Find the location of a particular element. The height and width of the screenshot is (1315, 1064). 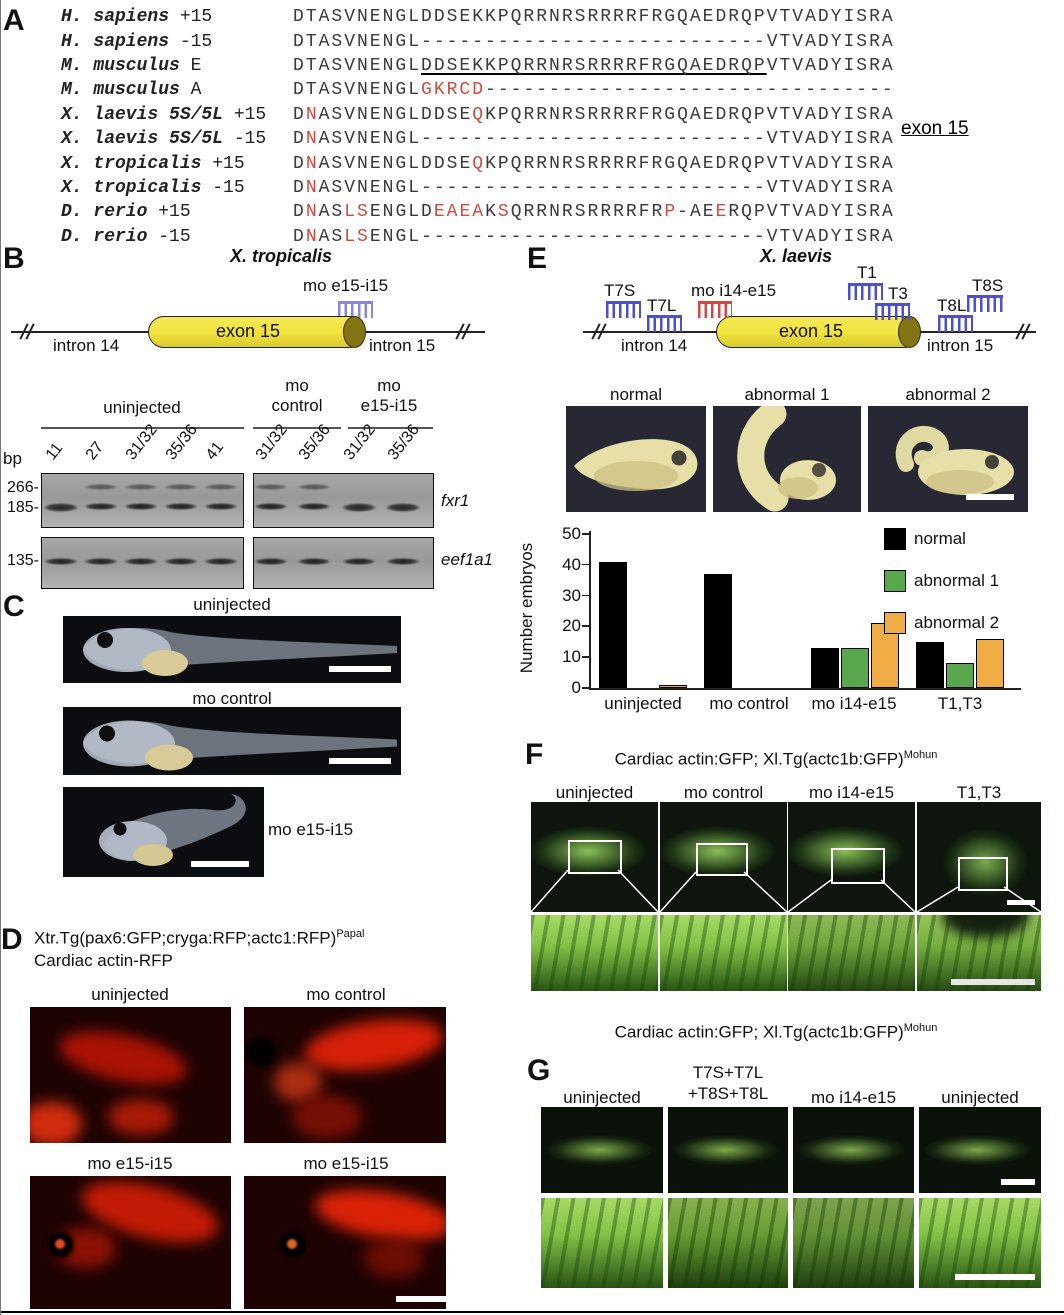

sequence-divergent-residues: EAEA is located at coordinates (459, 212).